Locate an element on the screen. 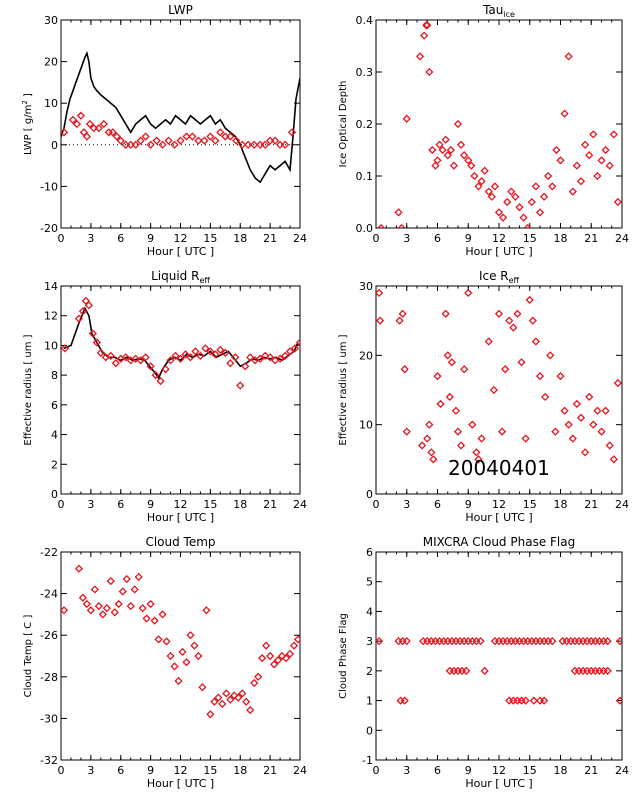  x-tick-label: 24 is located at coordinates (300, 770).